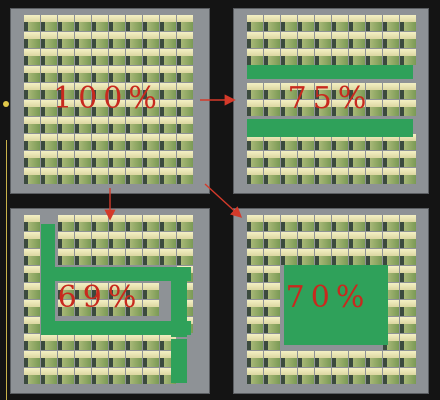  Describe the element at coordinates (330, 98) in the screenshot. I see `panel-label-75: 75%` at that location.